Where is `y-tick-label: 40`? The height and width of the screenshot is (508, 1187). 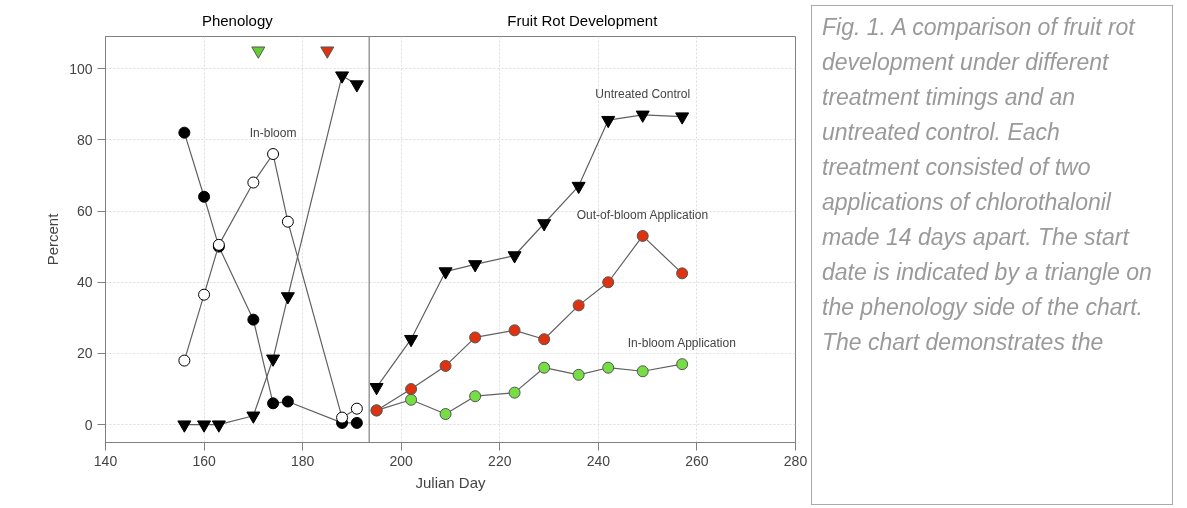 y-tick-label: 40 is located at coordinates (84, 282).